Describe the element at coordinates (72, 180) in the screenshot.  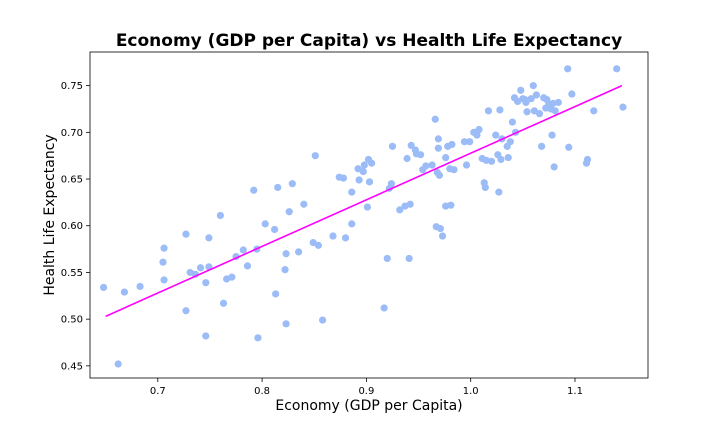
I see `y-tick-label: 0.65` at that location.